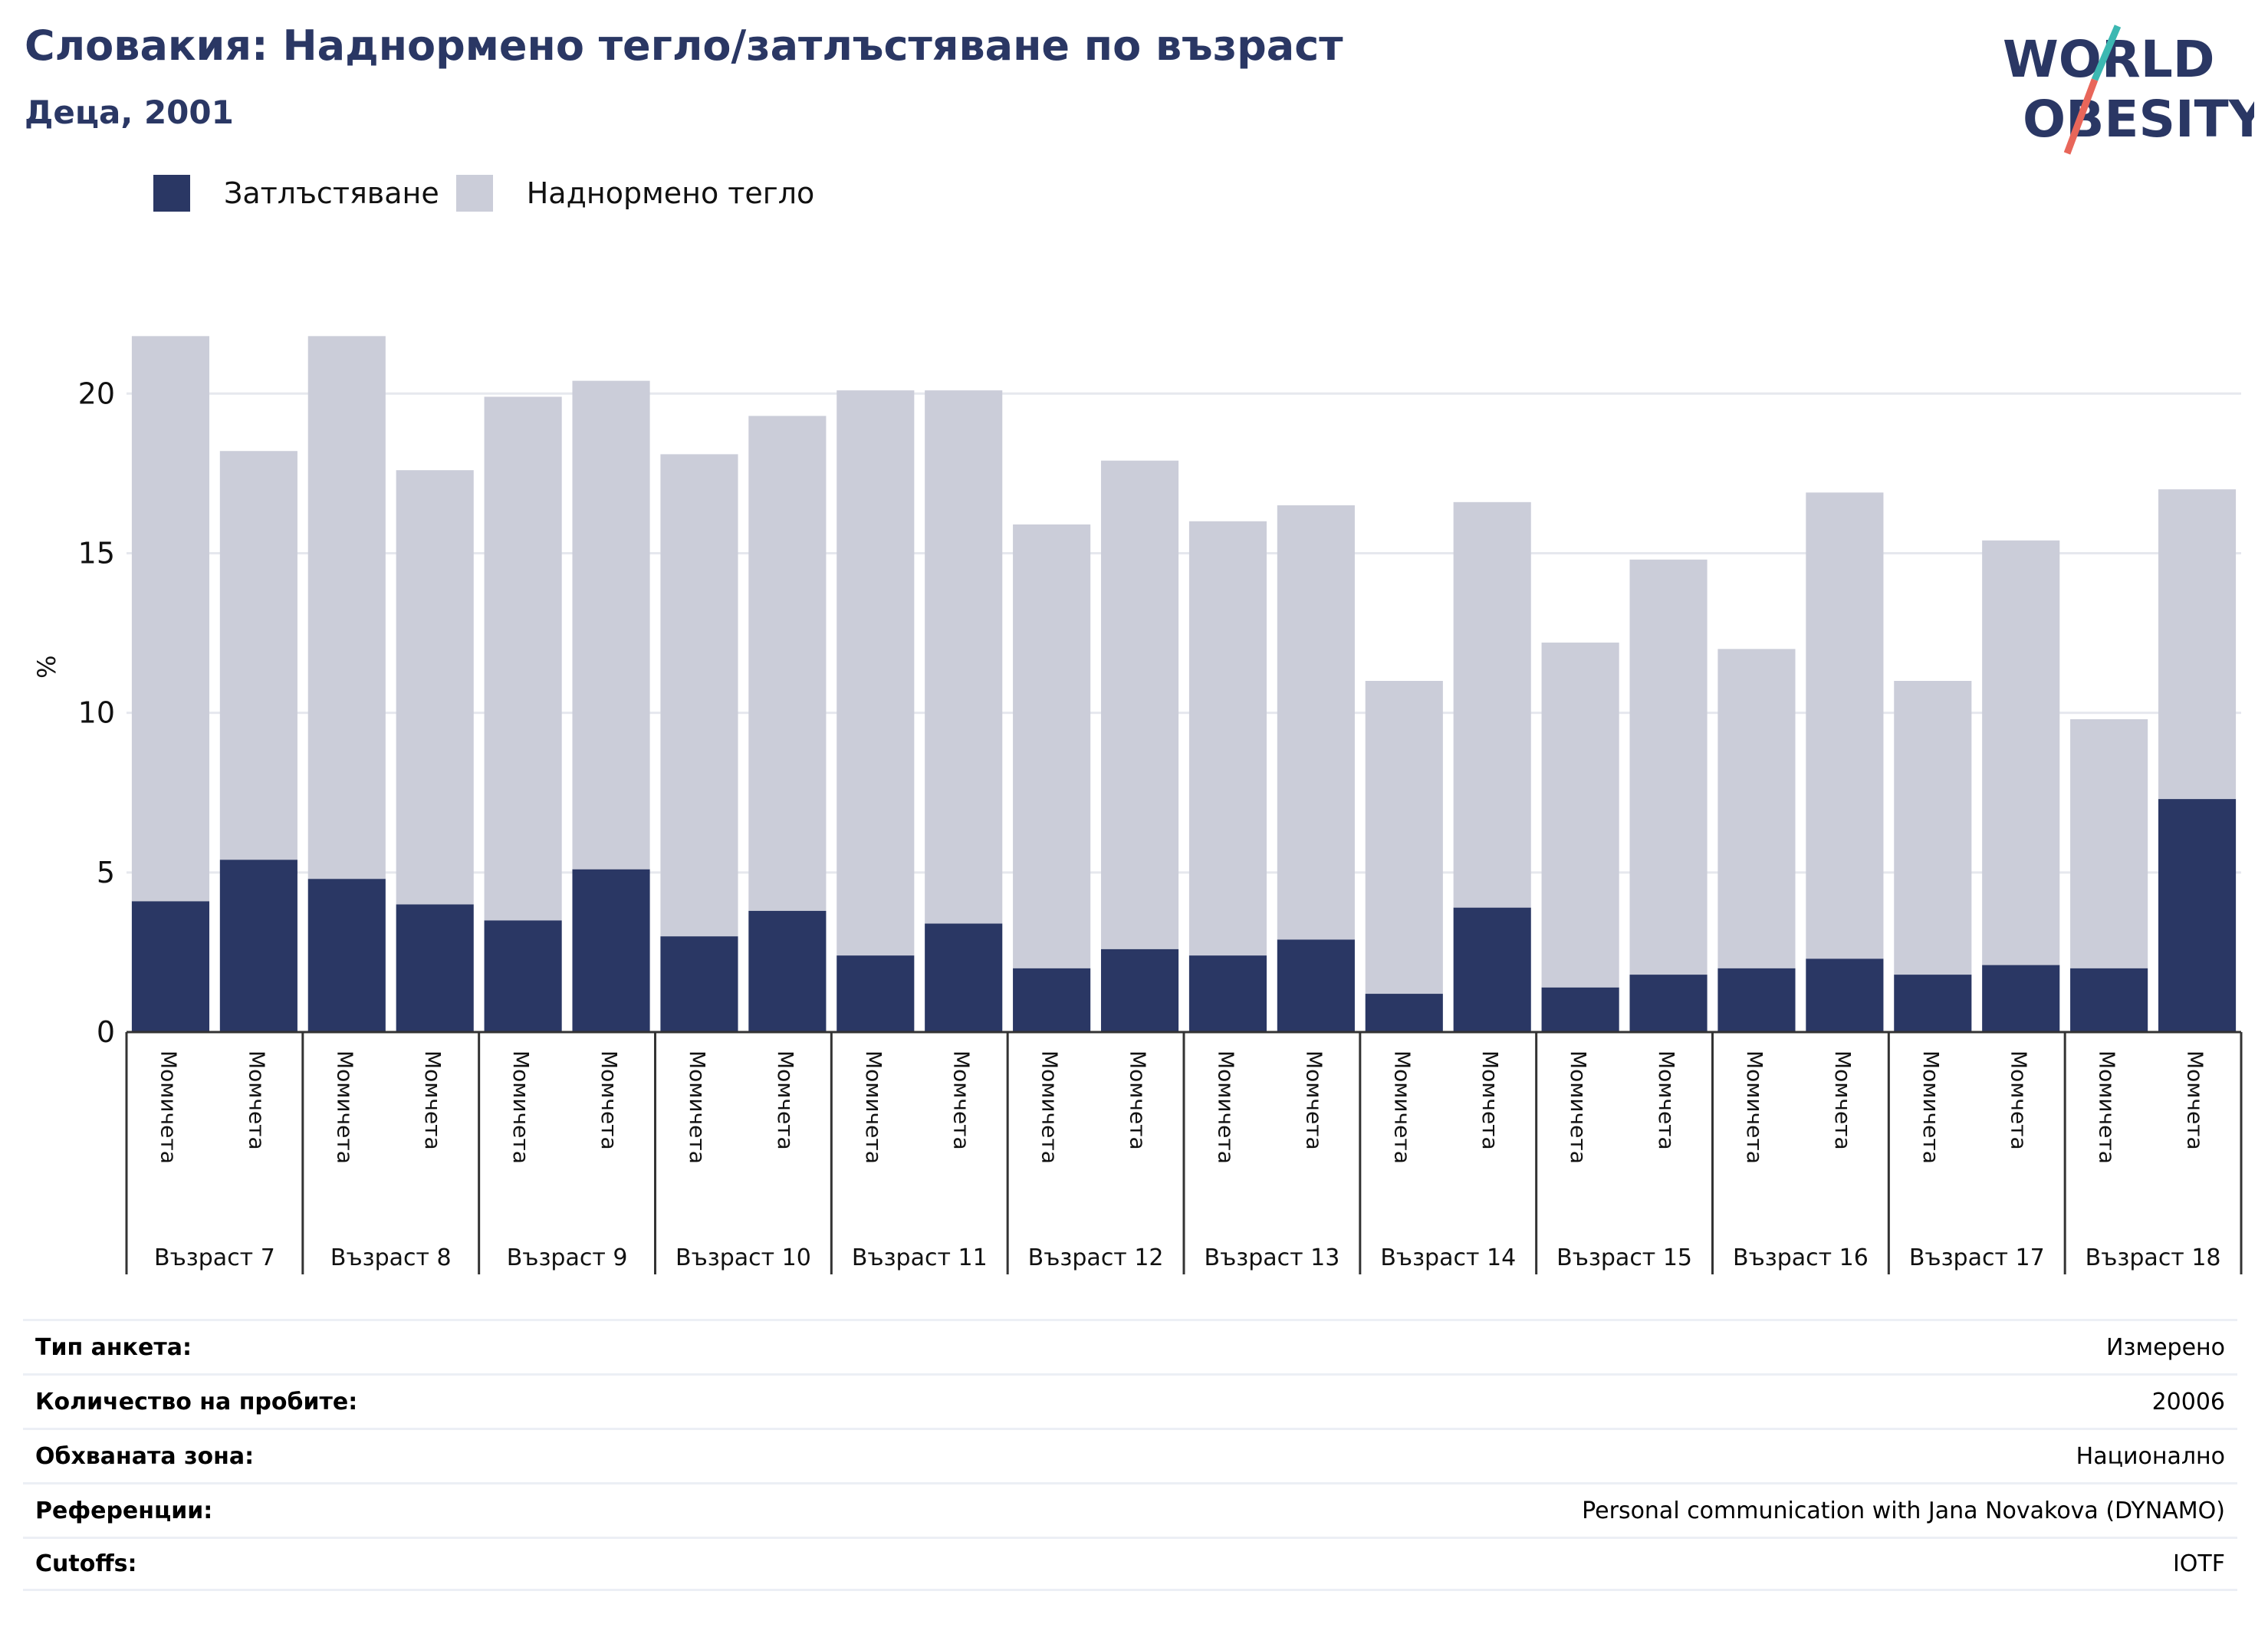  I want to click on legend-label-obesity: Затлъстяване, so click(331, 193).